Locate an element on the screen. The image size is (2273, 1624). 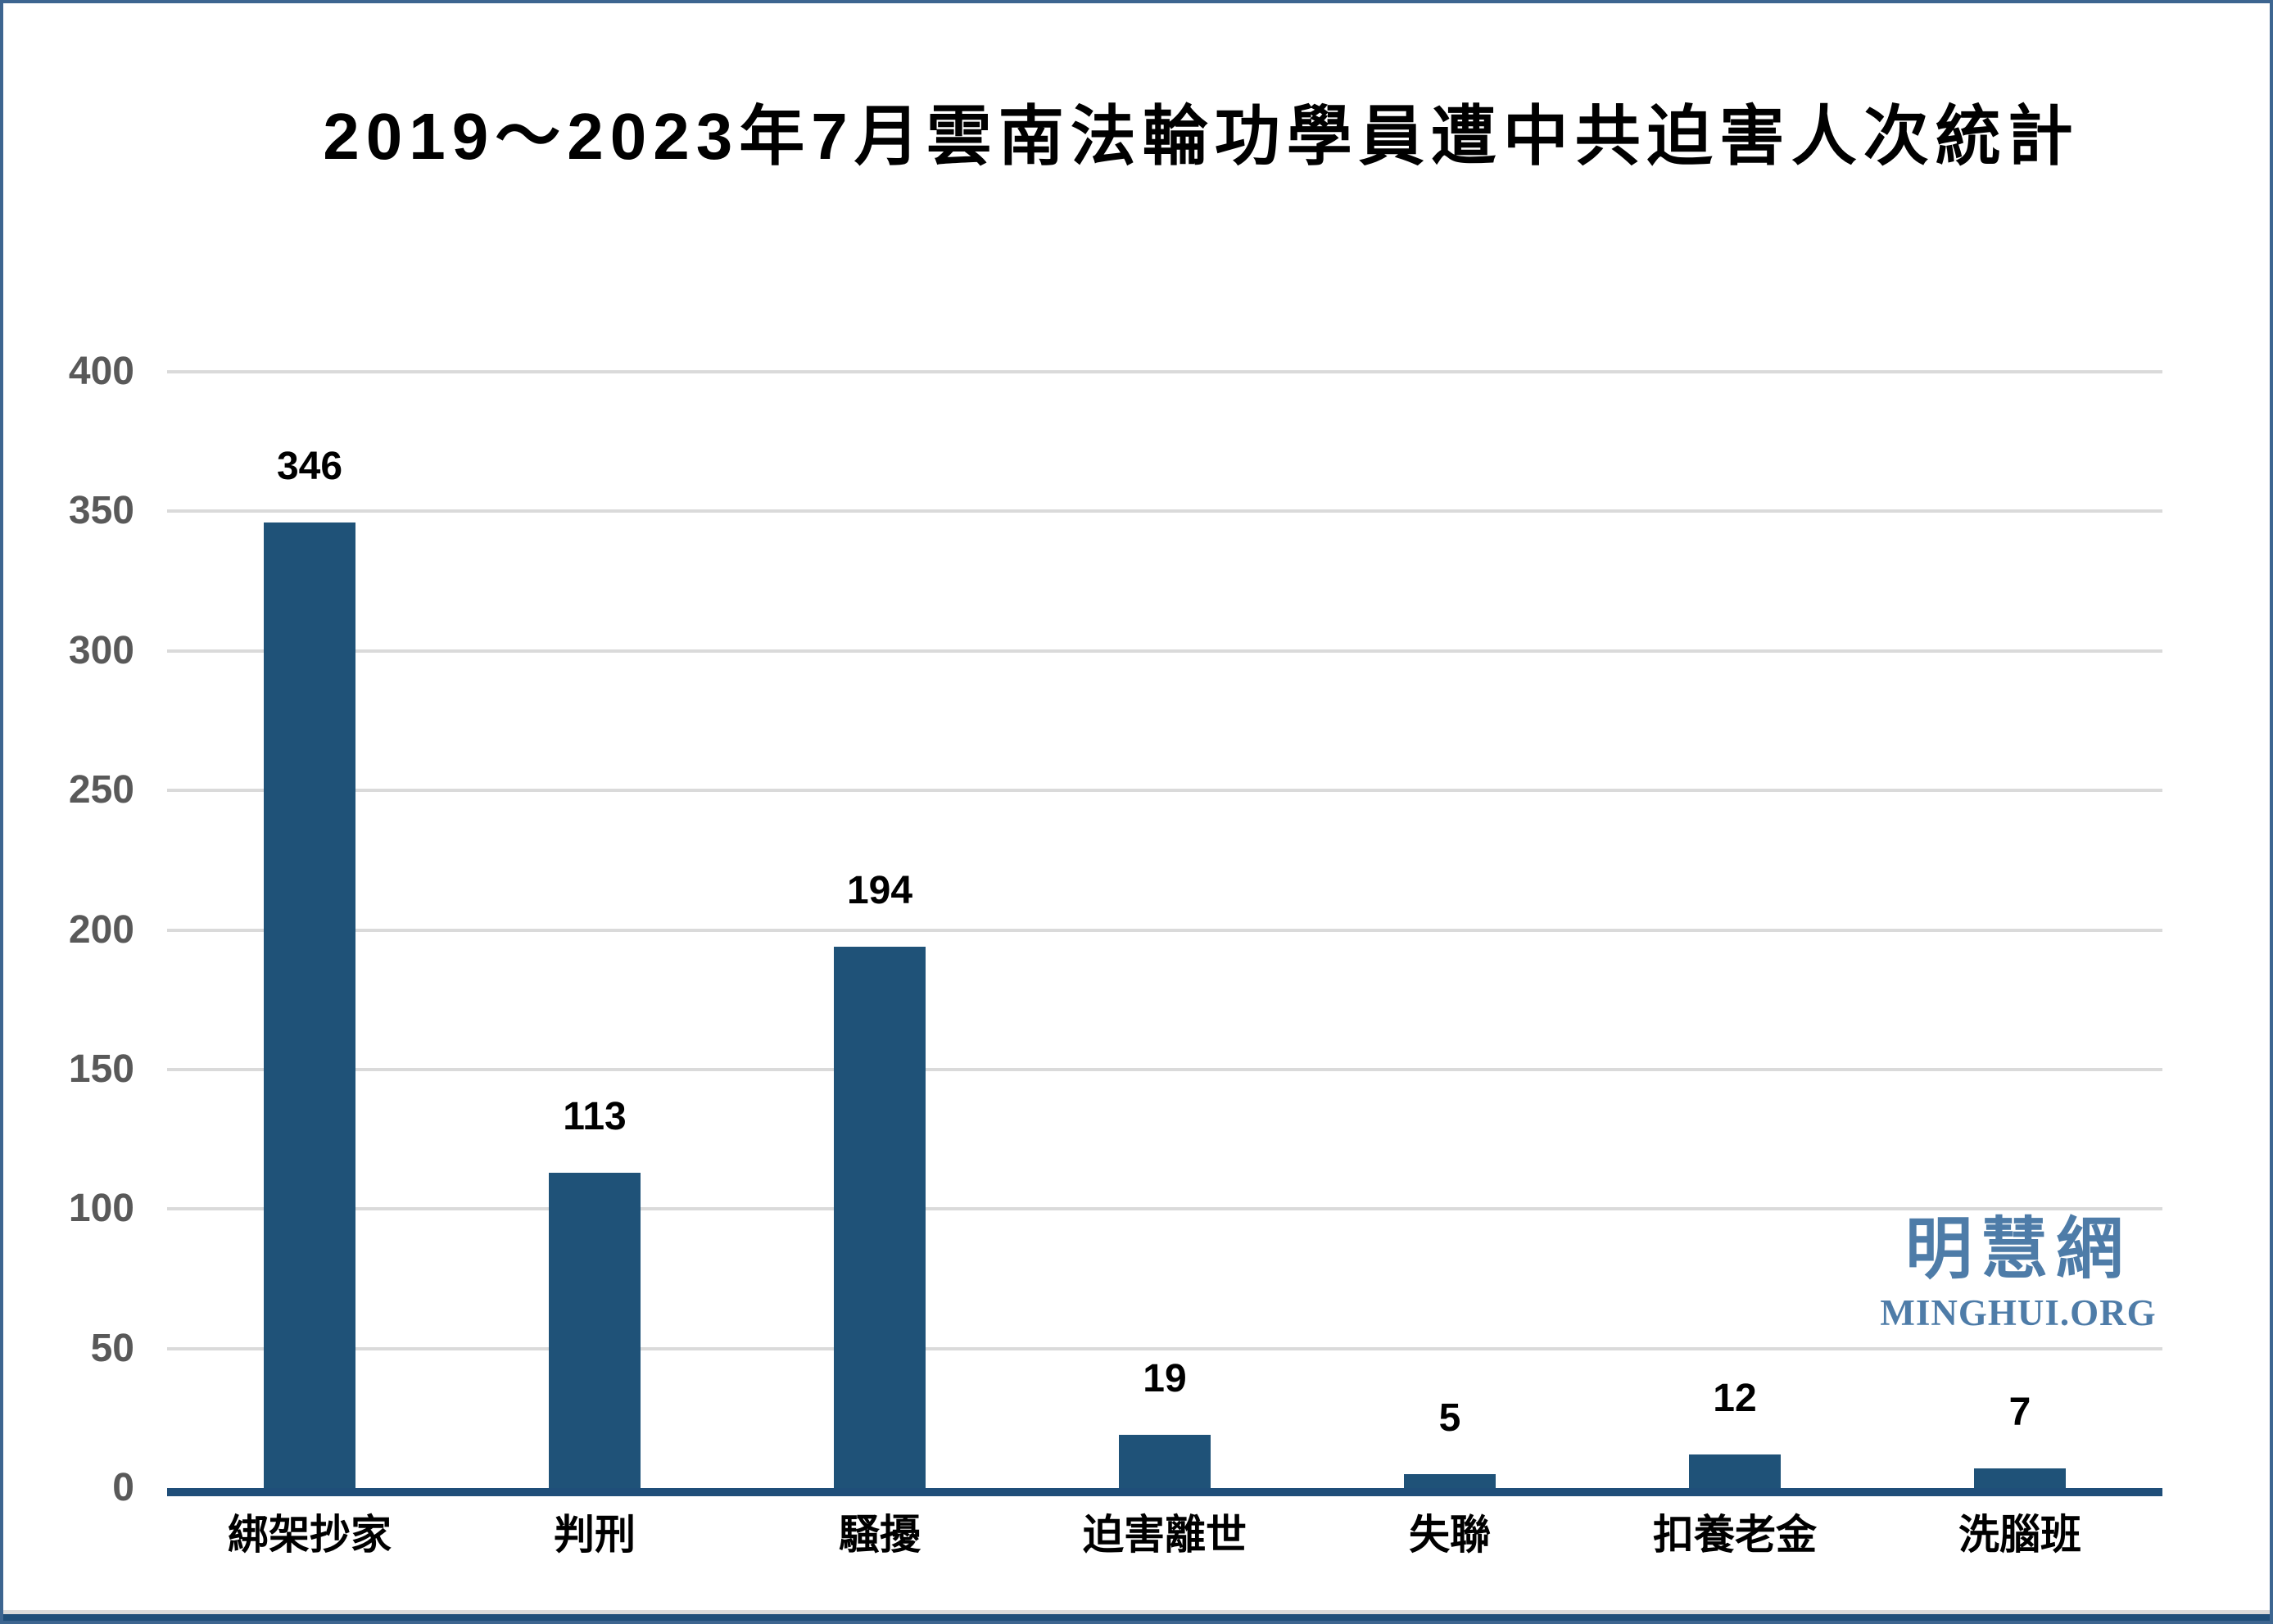
bar-value-label-扣養老金: 12 is located at coordinates (1735, 1399).